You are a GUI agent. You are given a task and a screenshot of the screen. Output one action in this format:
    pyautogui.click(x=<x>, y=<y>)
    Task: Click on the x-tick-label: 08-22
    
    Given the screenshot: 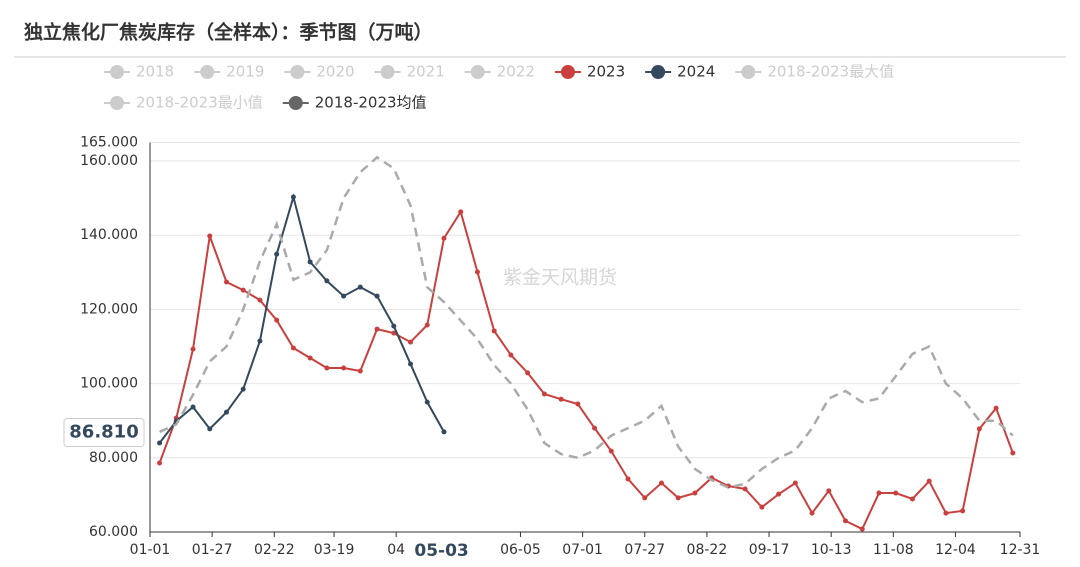 What is the action you would take?
    pyautogui.click(x=707, y=550)
    